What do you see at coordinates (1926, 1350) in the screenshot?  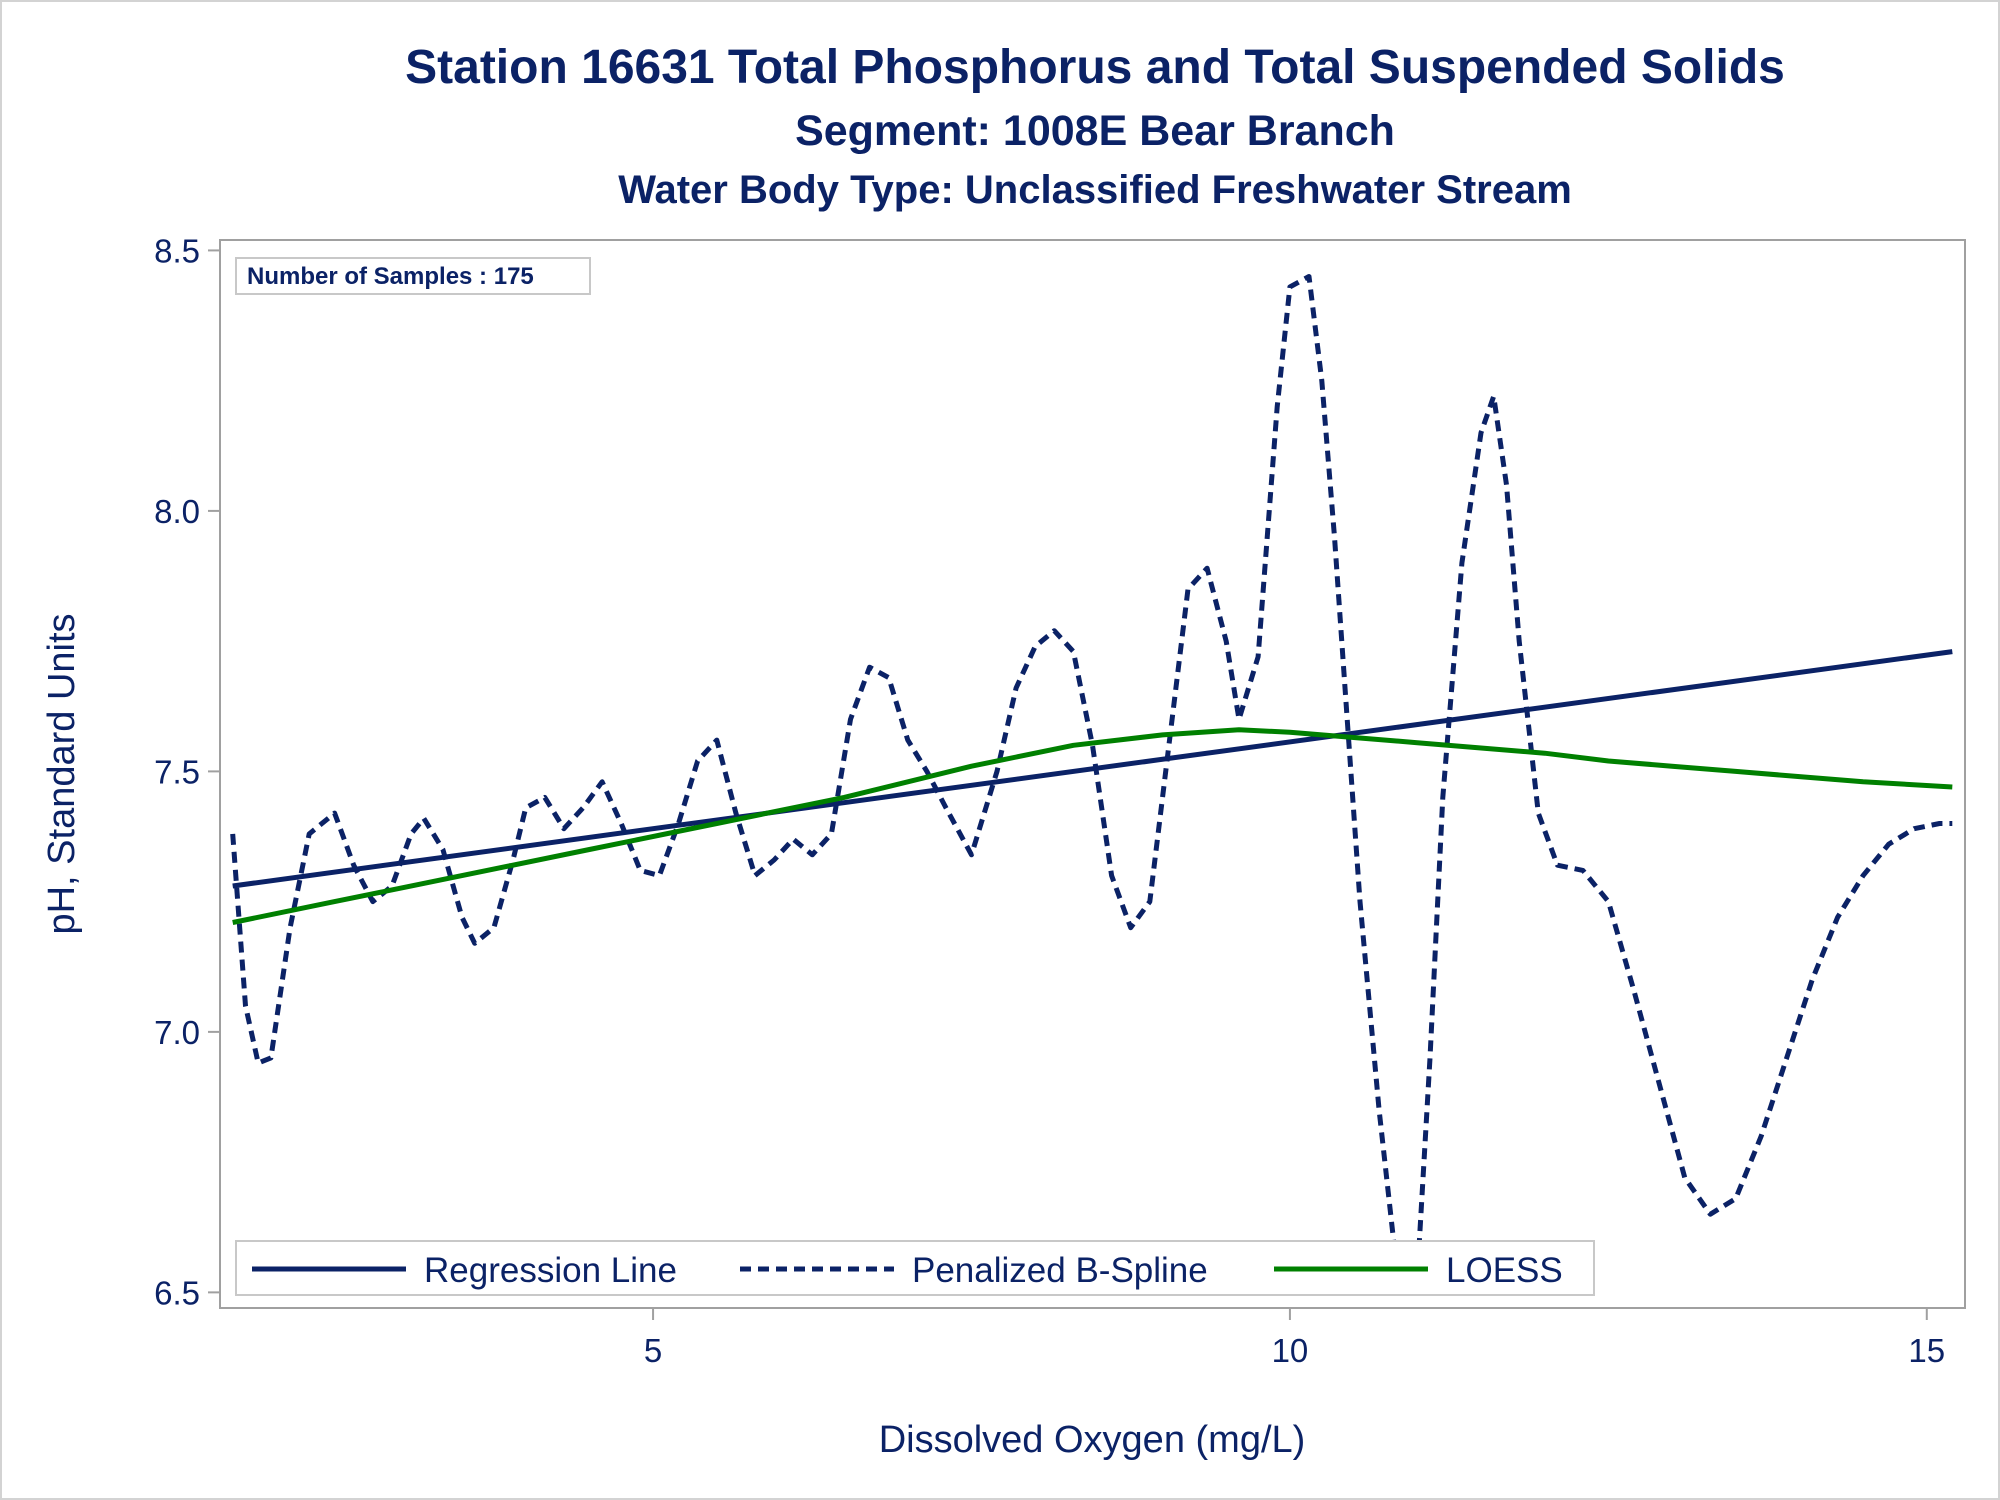 I see `x-tick-label: 15` at bounding box center [1926, 1350].